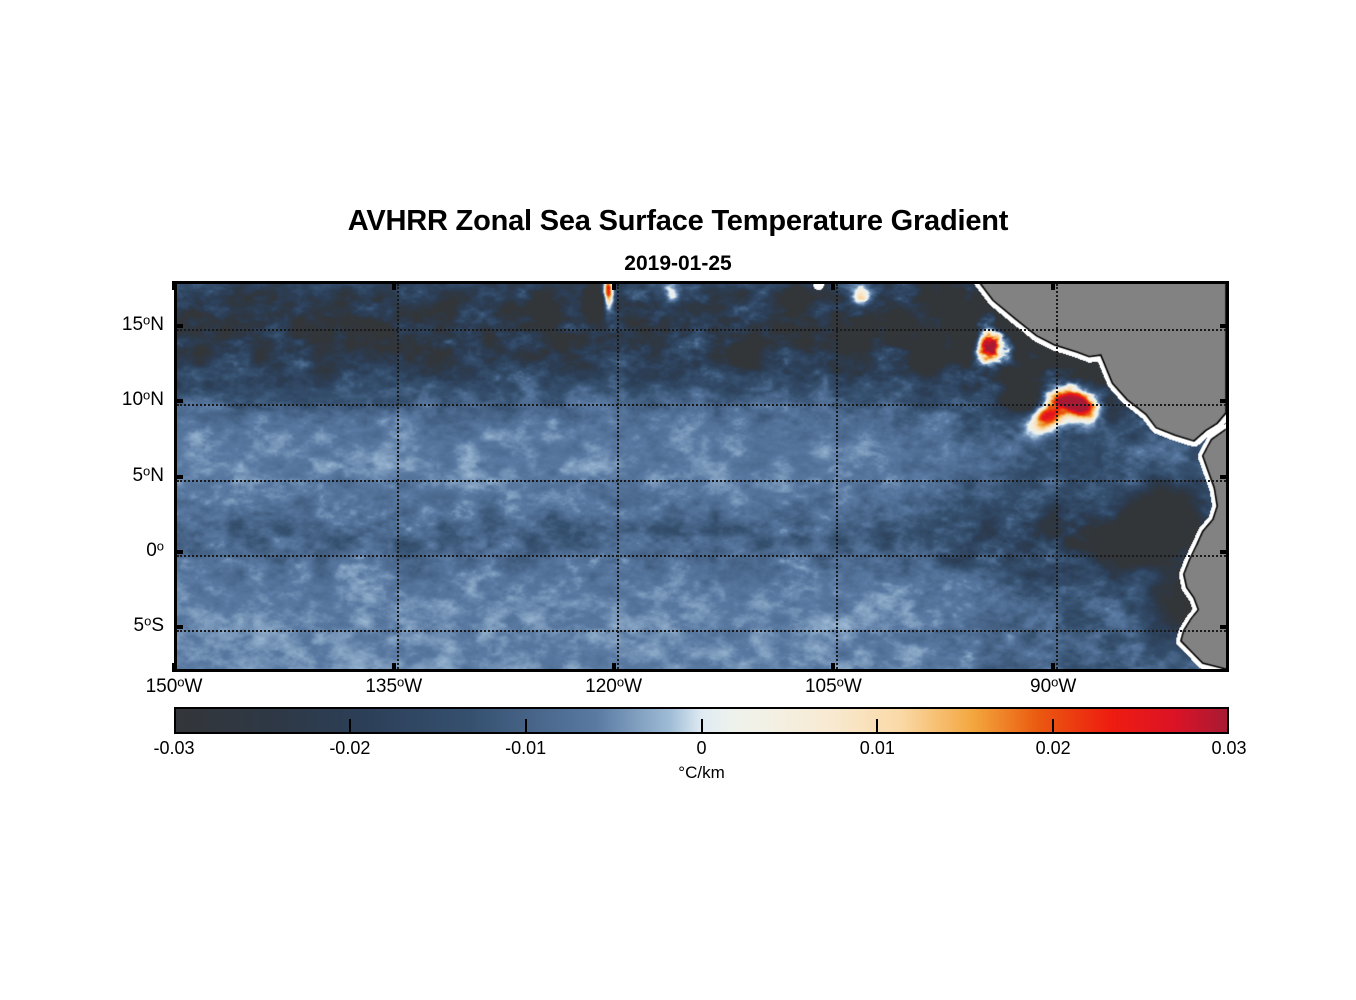  What do you see at coordinates (526, 748) in the screenshot?
I see `colorbar-tick-label-2: -0.01` at bounding box center [526, 748].